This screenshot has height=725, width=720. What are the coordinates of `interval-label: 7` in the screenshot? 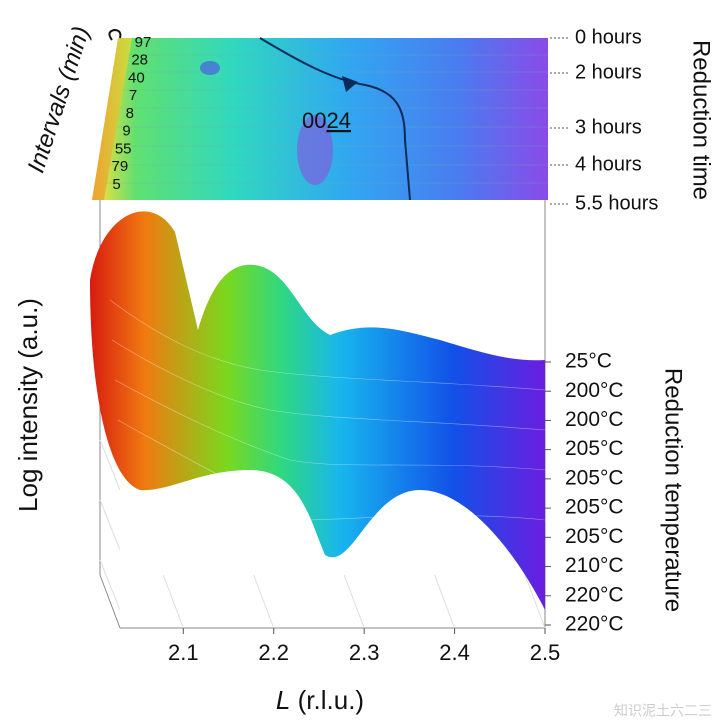 It's located at (133, 95).